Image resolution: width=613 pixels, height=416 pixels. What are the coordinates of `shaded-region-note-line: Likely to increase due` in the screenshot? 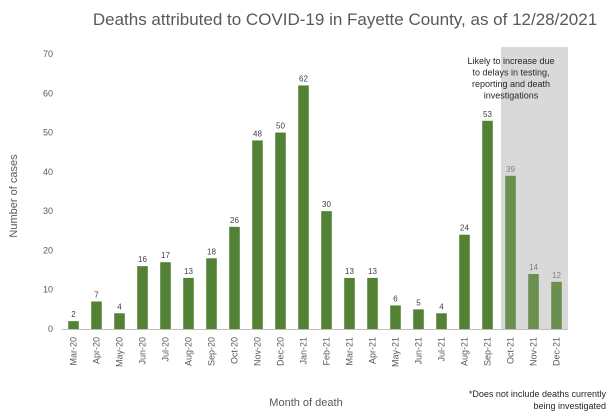 It's located at (510, 61).